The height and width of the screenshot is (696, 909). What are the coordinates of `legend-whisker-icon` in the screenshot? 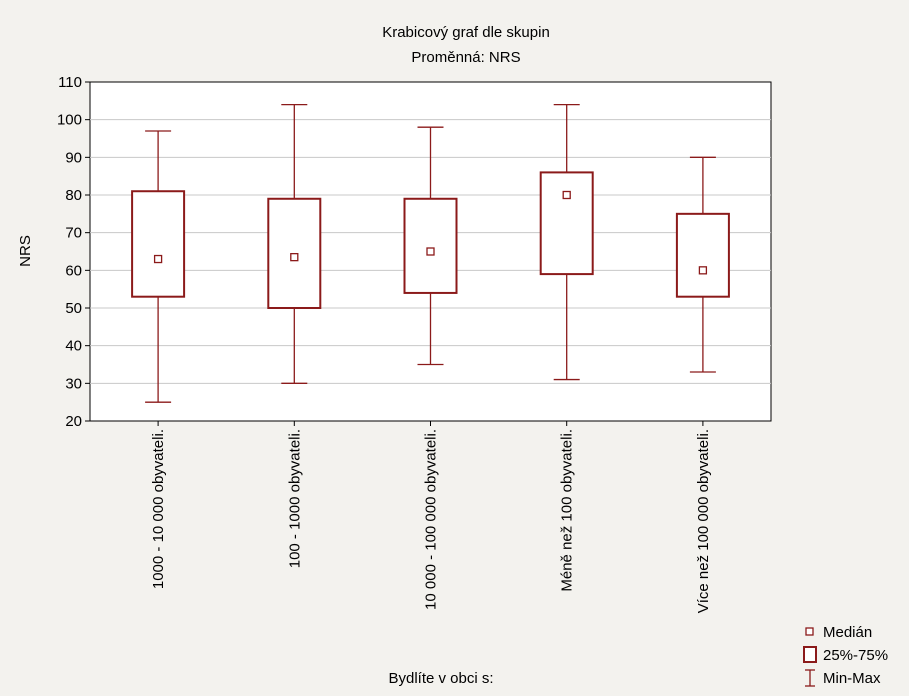 It's located at (810, 678).